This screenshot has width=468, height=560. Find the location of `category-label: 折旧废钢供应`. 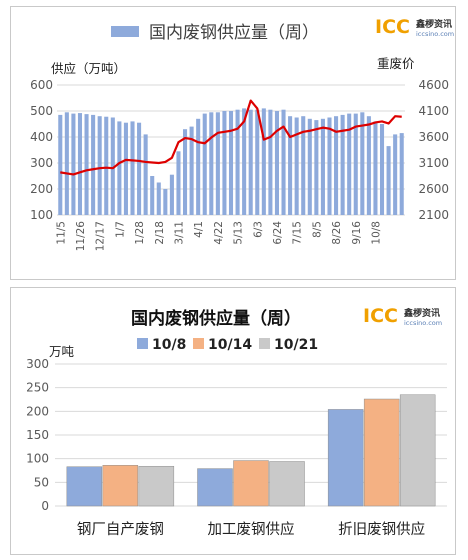

category-label: 折旧废钢供应 is located at coordinates (381, 529).